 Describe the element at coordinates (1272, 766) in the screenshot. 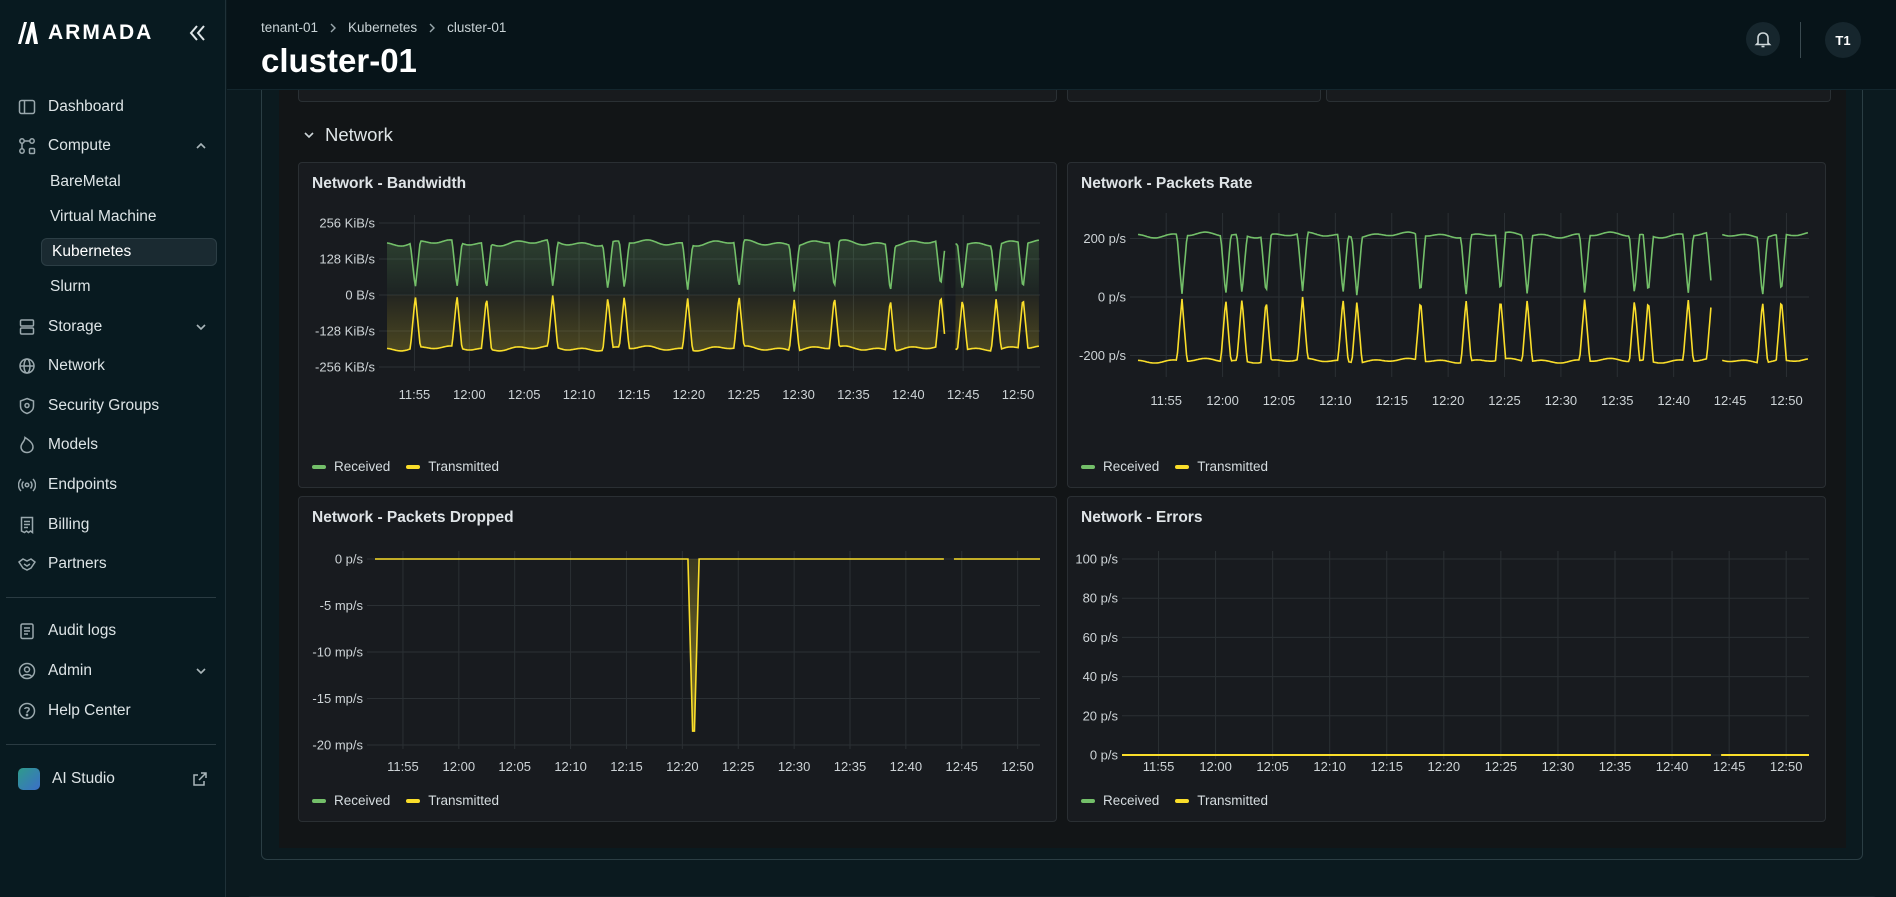

I see `x-tick-label: 12:05` at that location.